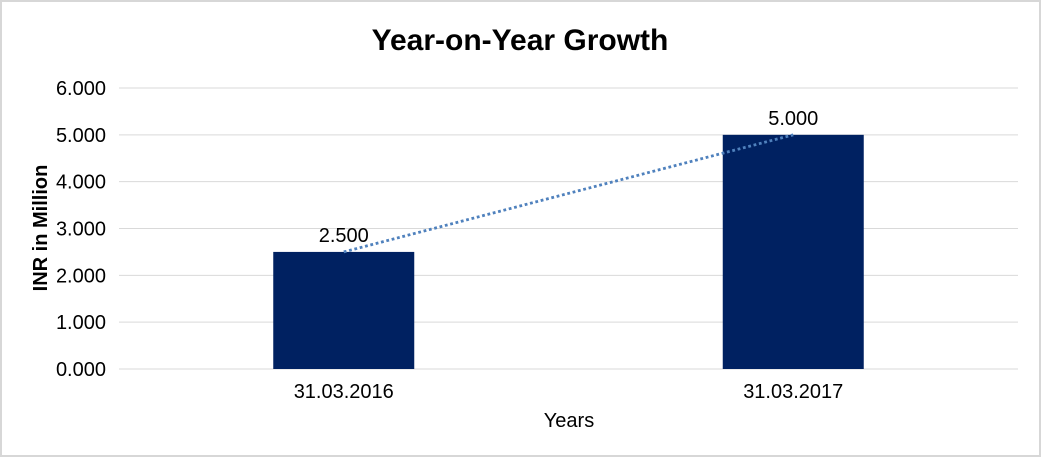 The height and width of the screenshot is (457, 1041). Describe the element at coordinates (520, 40) in the screenshot. I see `chart-title: Year-on-Year Growth` at that location.